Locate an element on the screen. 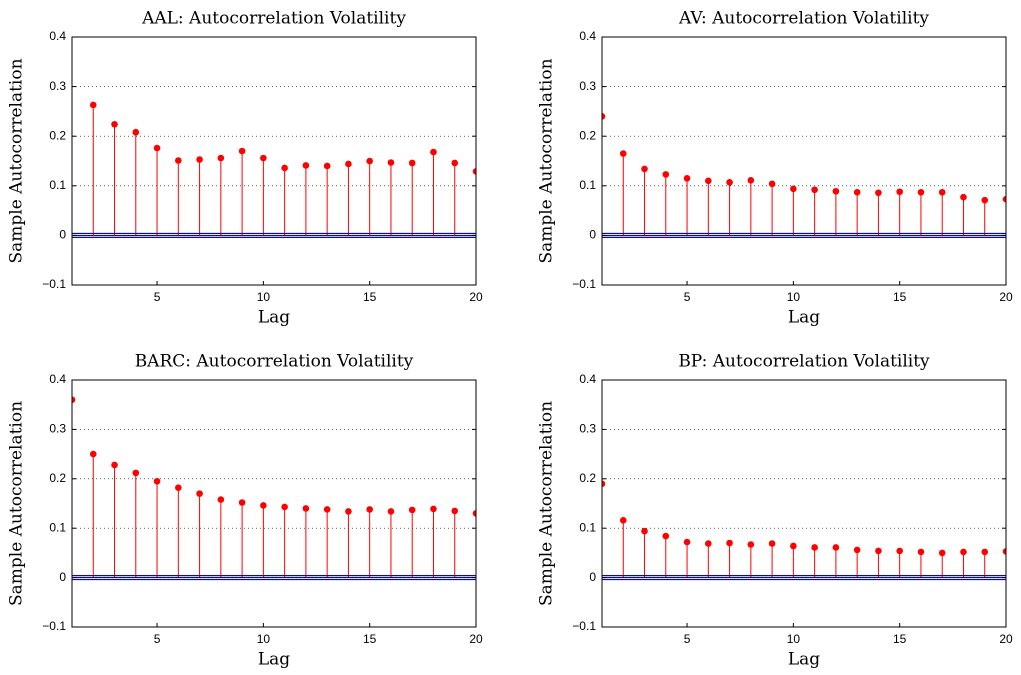 This screenshot has width=1021, height=675. chart-title: AV: Autocorrelation Volatility is located at coordinates (803, 19).